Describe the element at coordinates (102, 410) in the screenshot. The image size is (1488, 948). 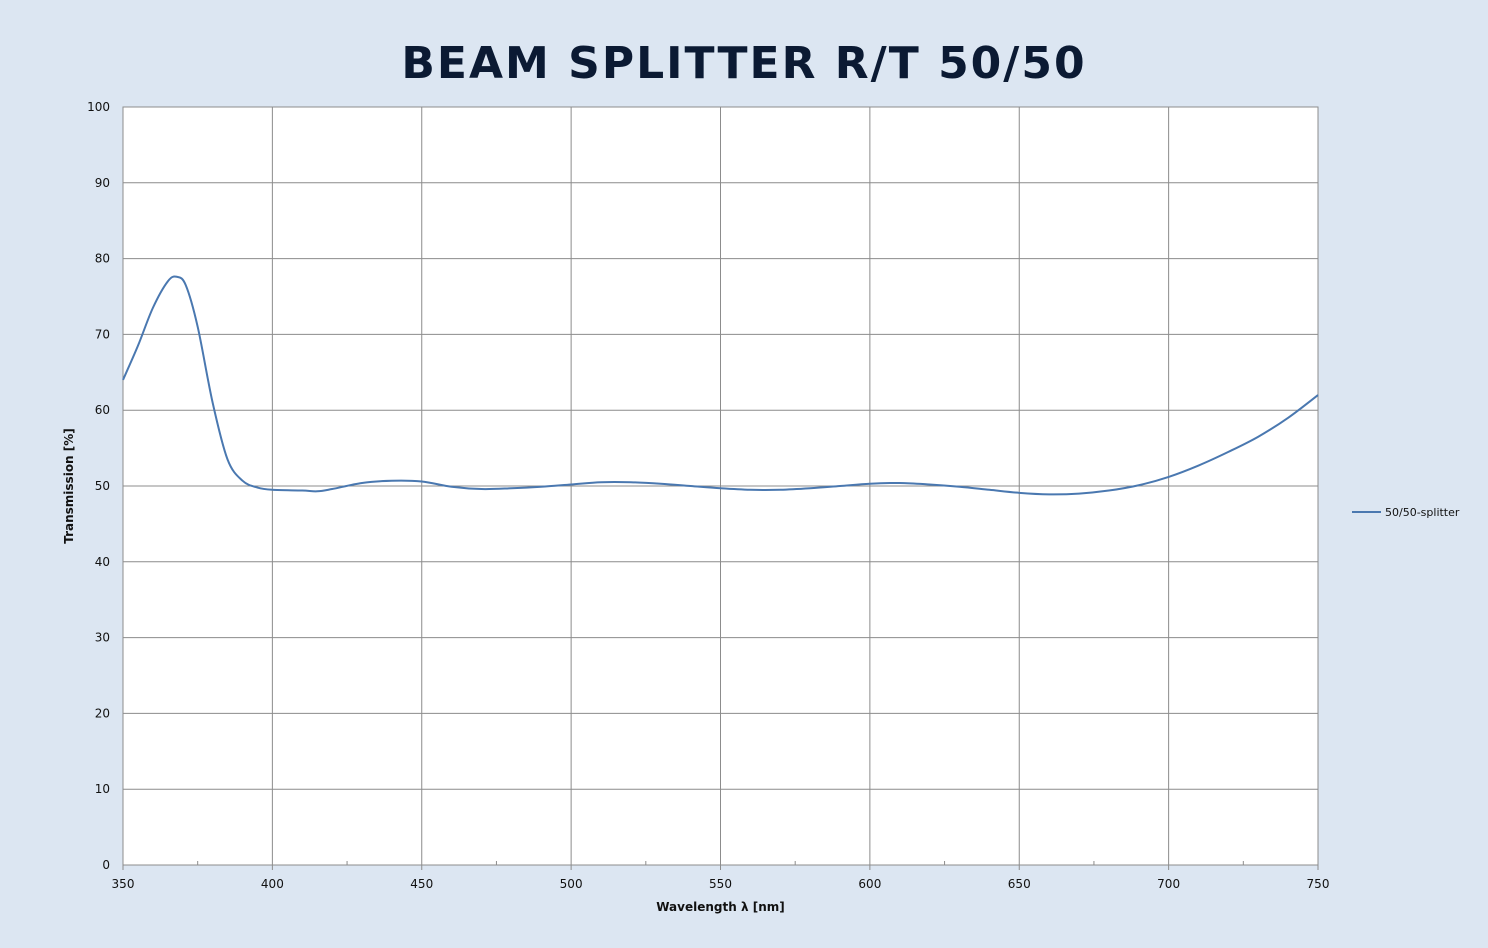
I see `y-tick-label: 60` at that location.